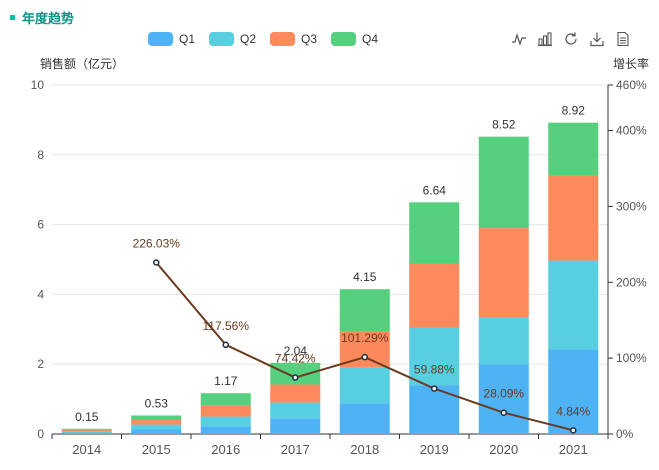  What do you see at coordinates (434, 449) in the screenshot?
I see `x-tick-label: 2019` at bounding box center [434, 449].